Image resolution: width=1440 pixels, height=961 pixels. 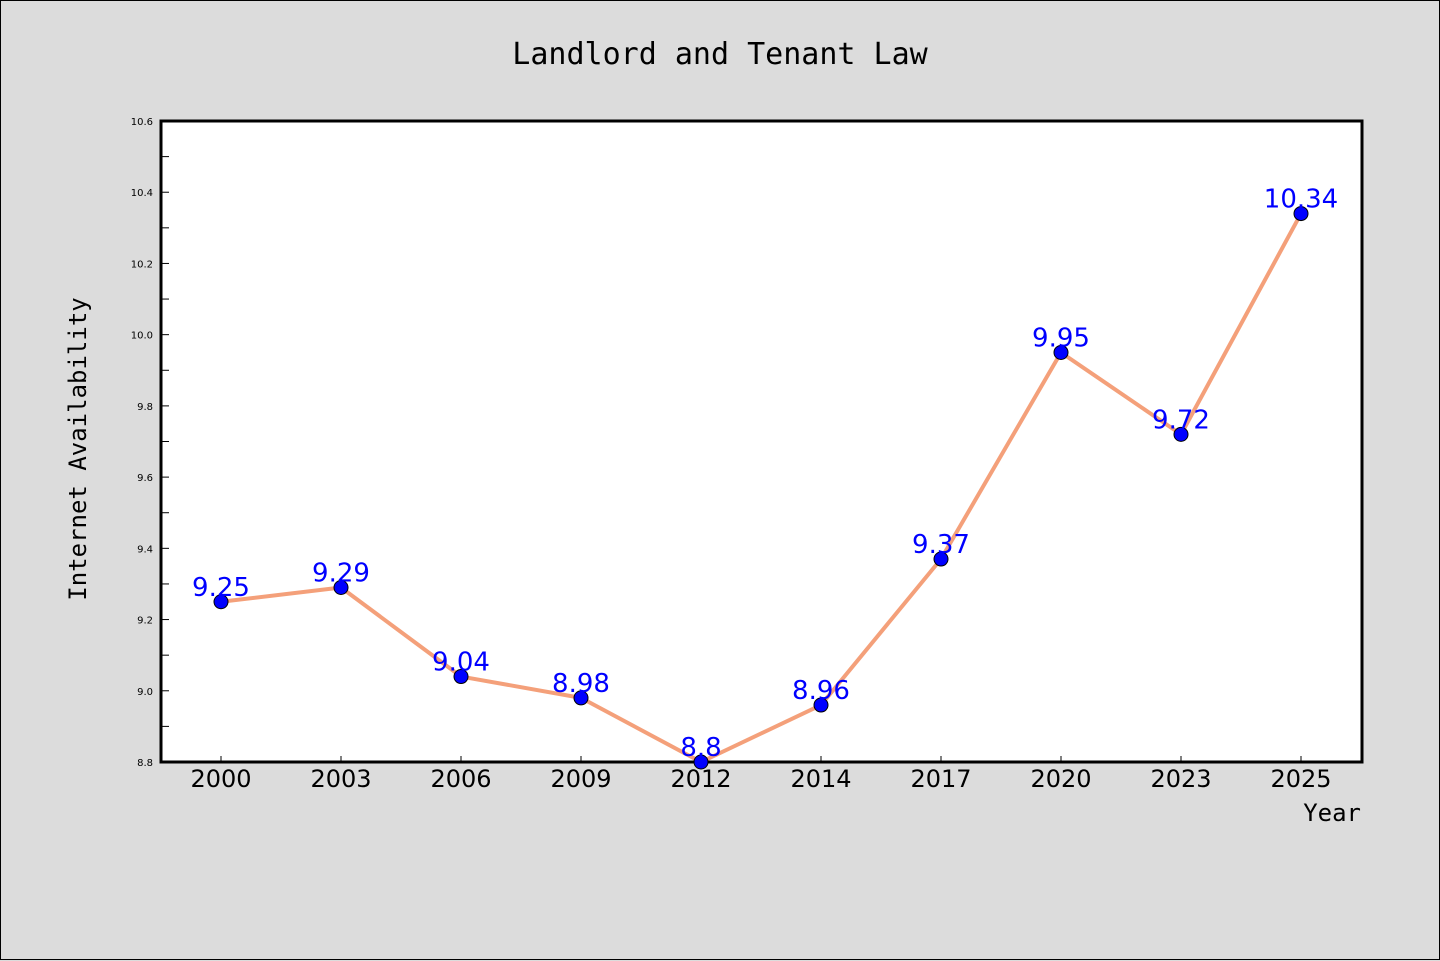 I want to click on data-label: 9.37, so click(x=941, y=545).